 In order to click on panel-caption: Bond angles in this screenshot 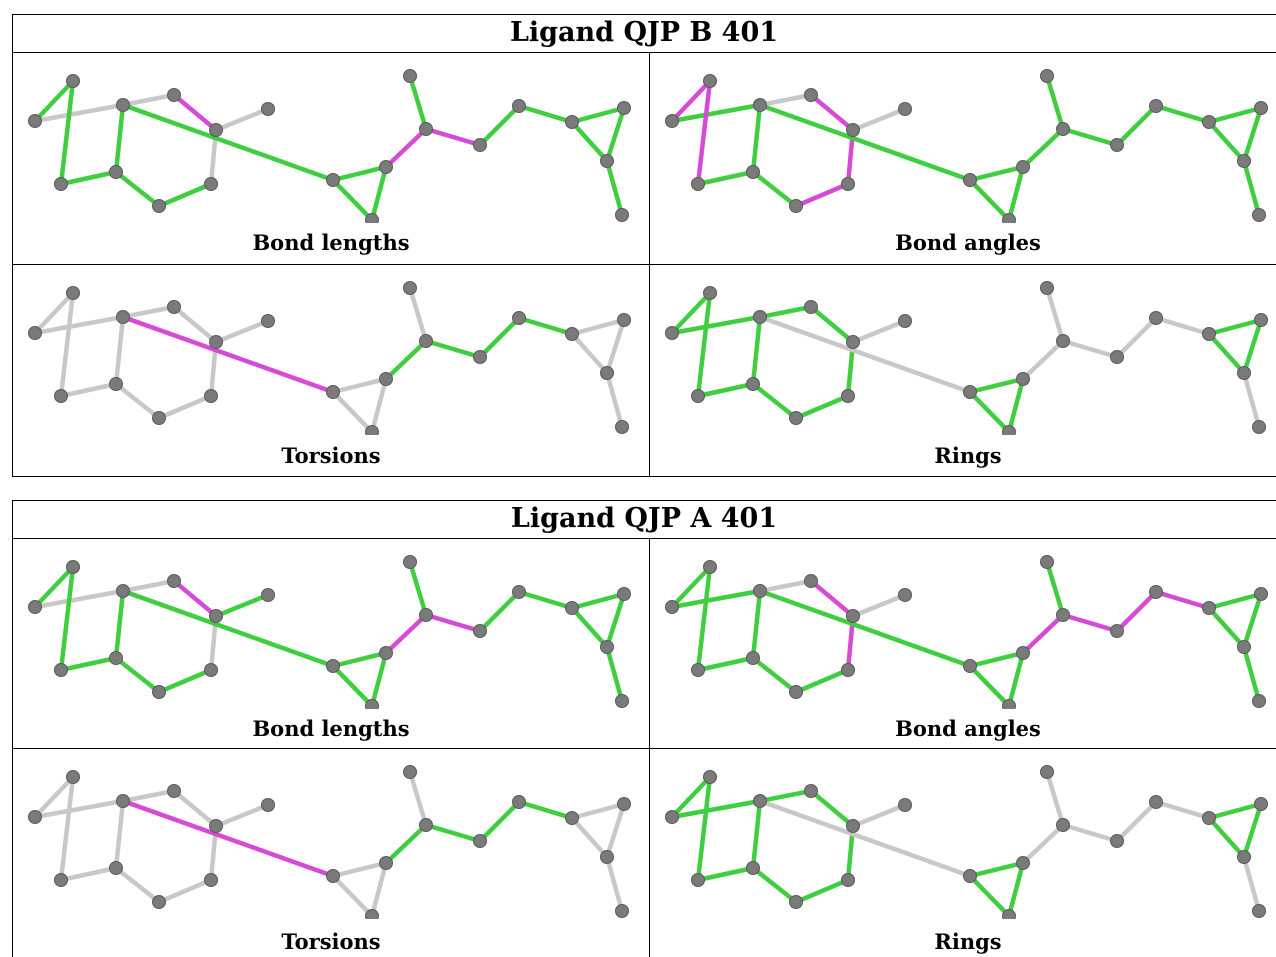, I will do `click(968, 728)`.